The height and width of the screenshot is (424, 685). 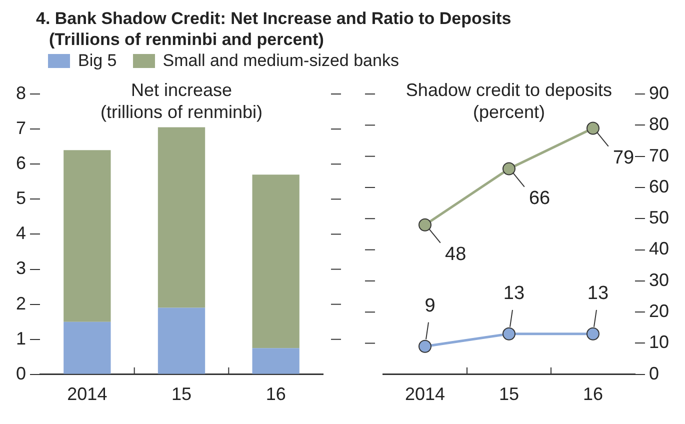 I want to click on y2-tick-label: 50, so click(x=659, y=218).